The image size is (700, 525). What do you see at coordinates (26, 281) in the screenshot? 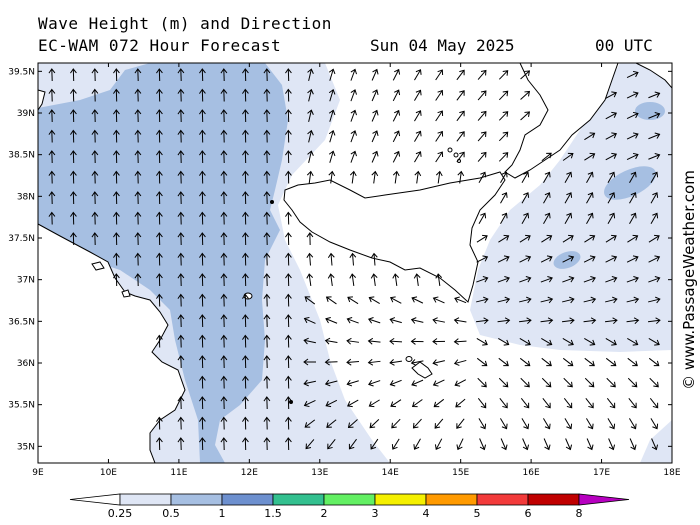
I see `lat-label: 37N` at bounding box center [26, 281].